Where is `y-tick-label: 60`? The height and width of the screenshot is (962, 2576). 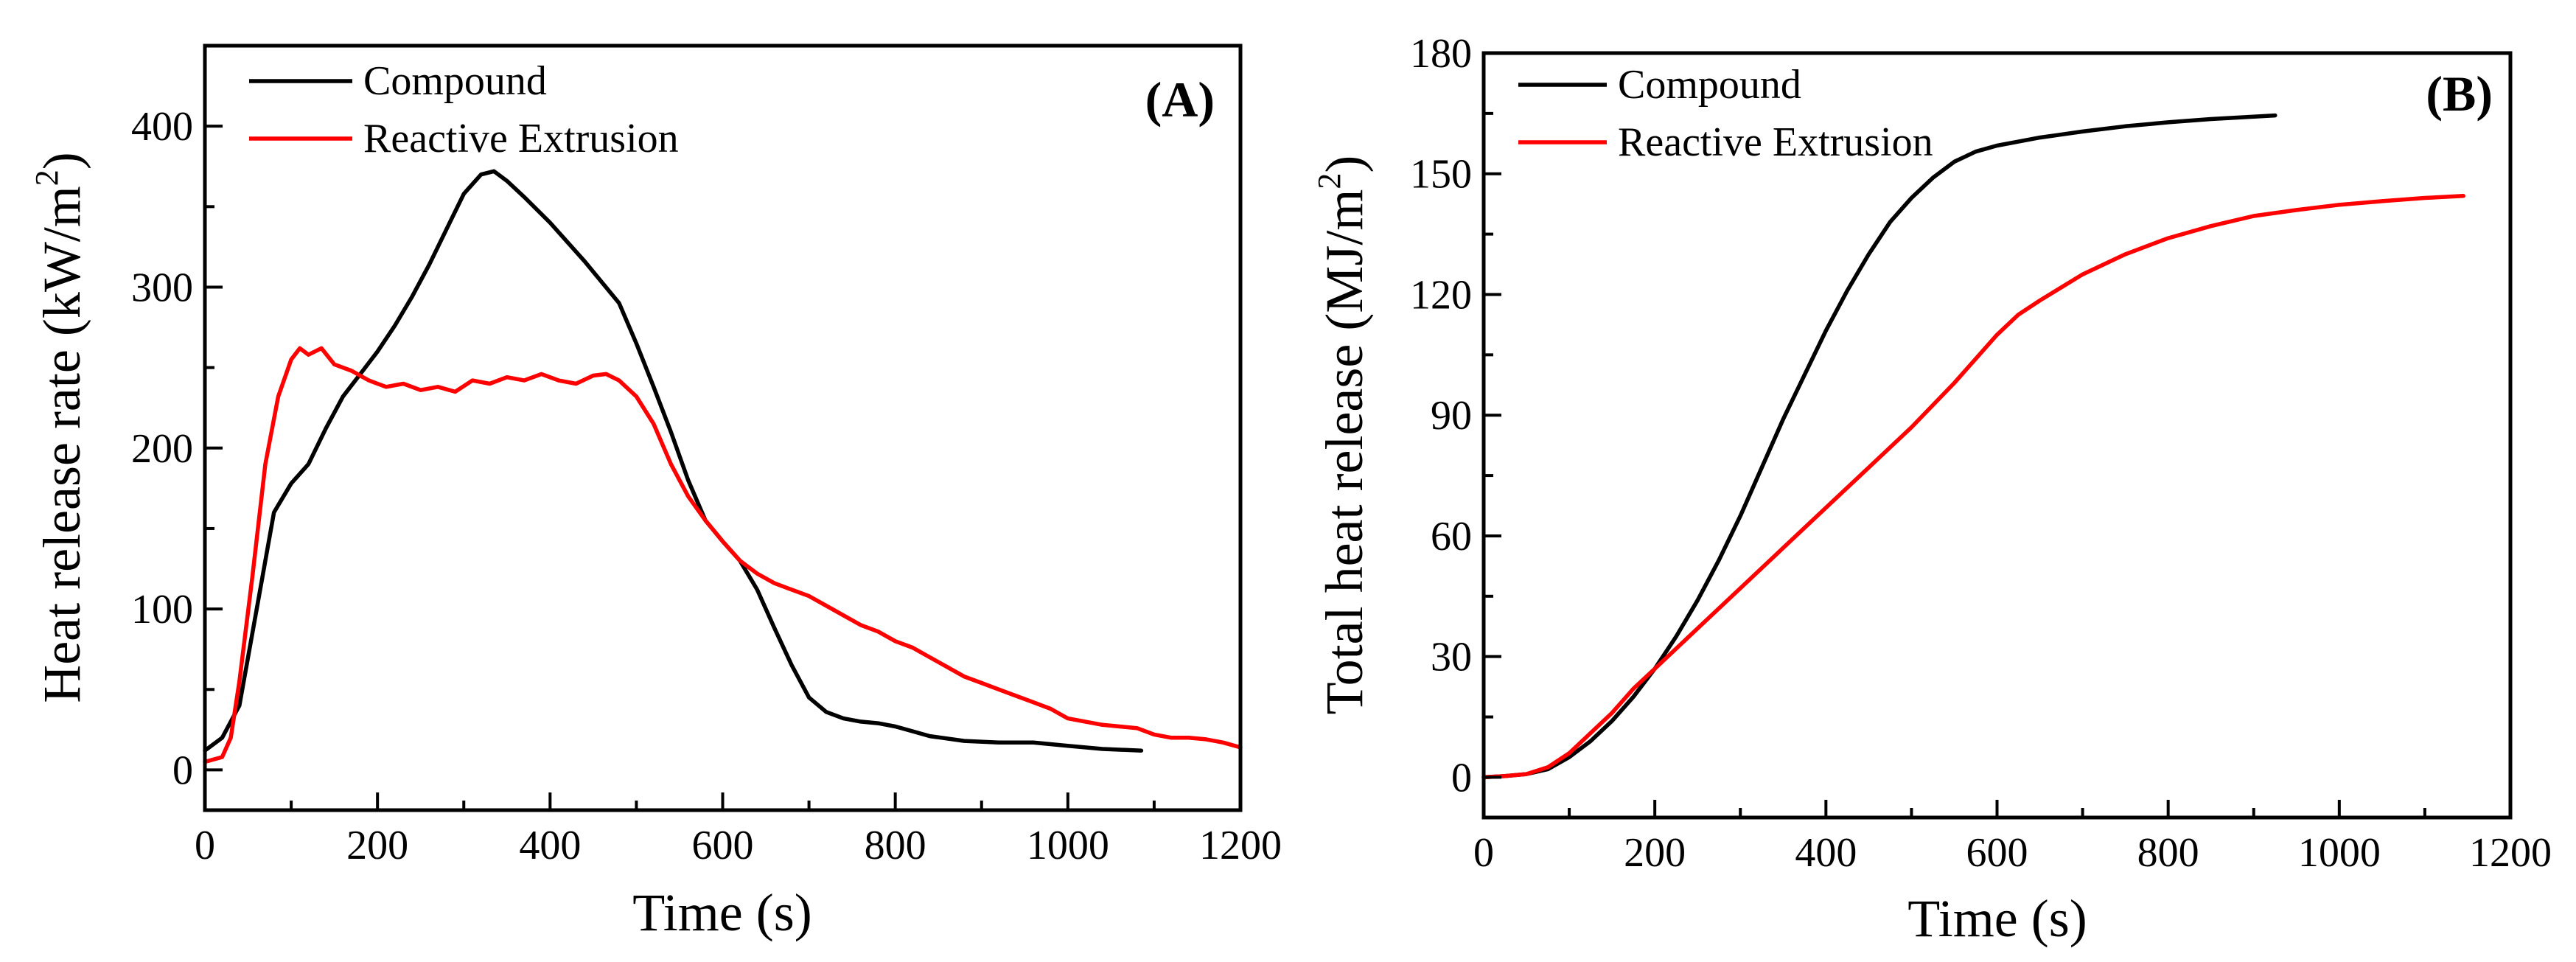 y-tick-label: 60 is located at coordinates (1451, 537).